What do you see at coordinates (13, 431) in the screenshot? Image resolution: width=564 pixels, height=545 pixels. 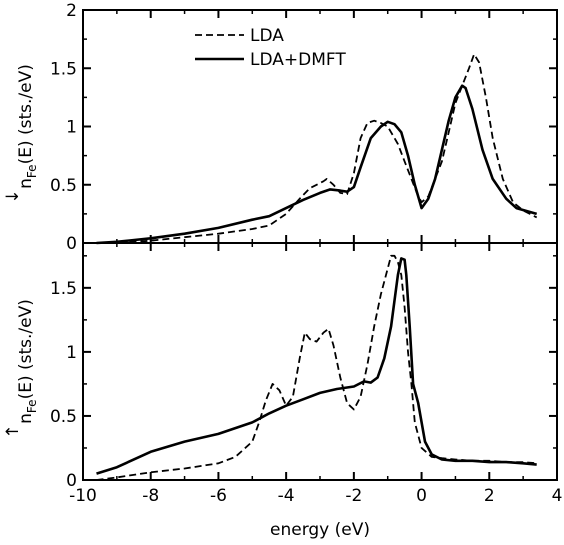 I see `bottom-spin-arrow: ↑` at bounding box center [13, 431].